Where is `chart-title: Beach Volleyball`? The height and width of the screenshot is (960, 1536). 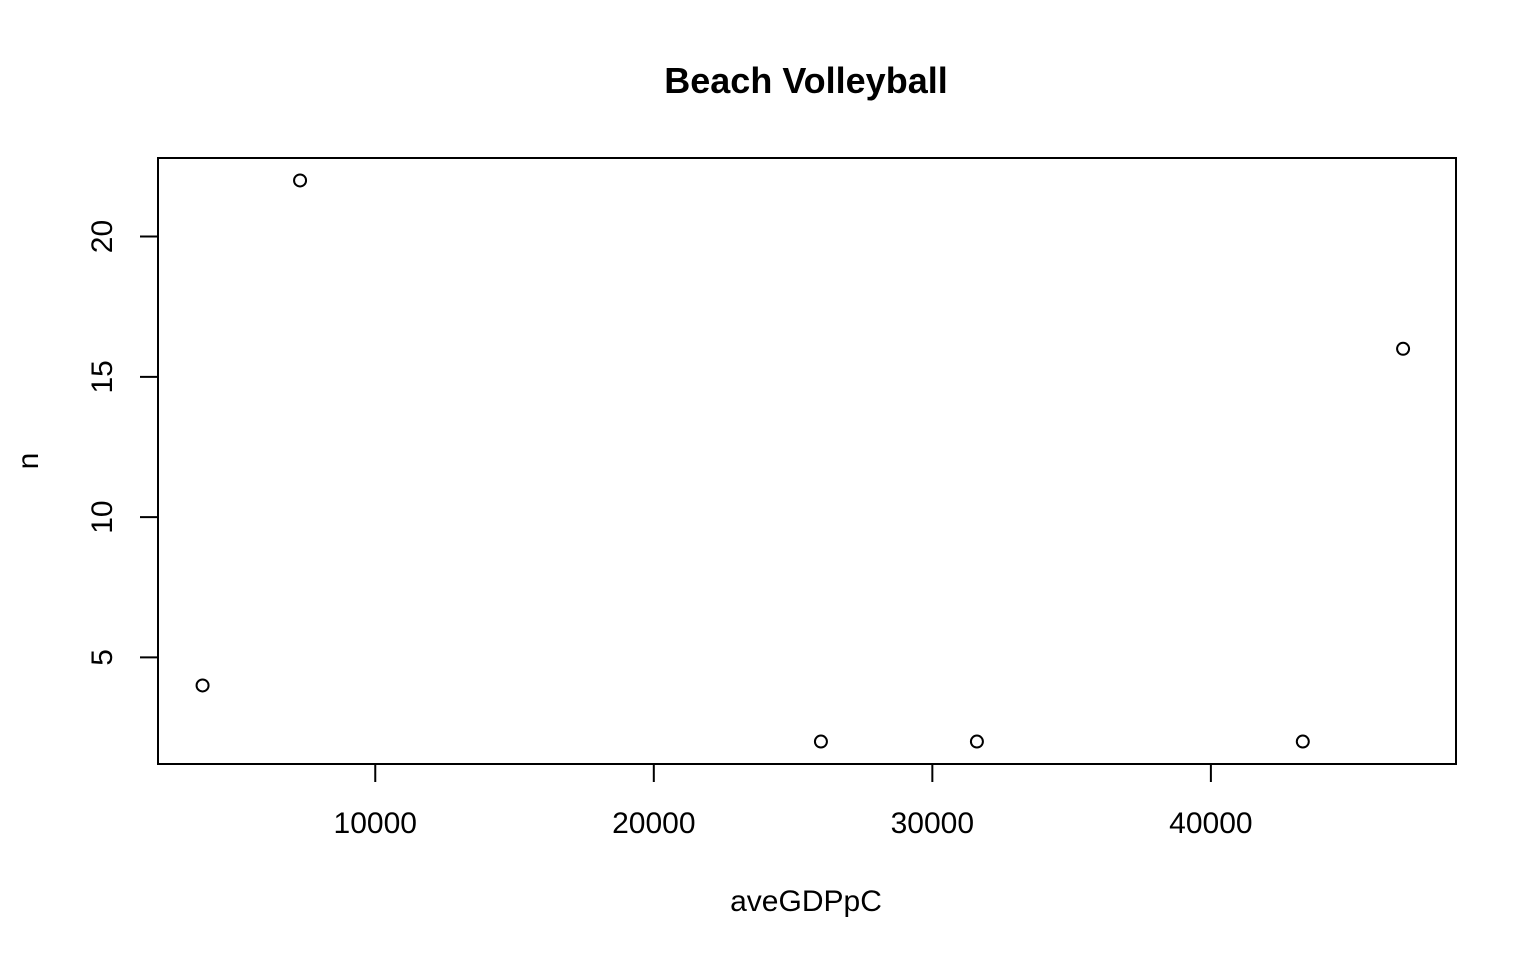 chart-title: Beach Volleyball is located at coordinates (805, 80).